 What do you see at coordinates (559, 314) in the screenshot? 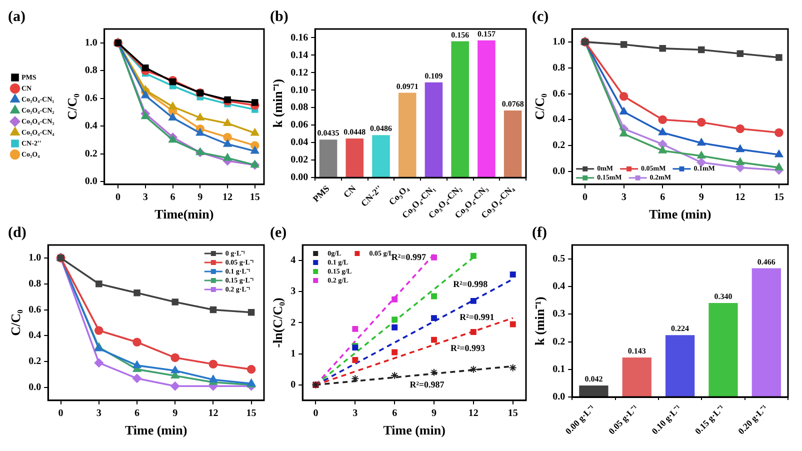
I see `y-tick-label: 0.3` at bounding box center [559, 314].